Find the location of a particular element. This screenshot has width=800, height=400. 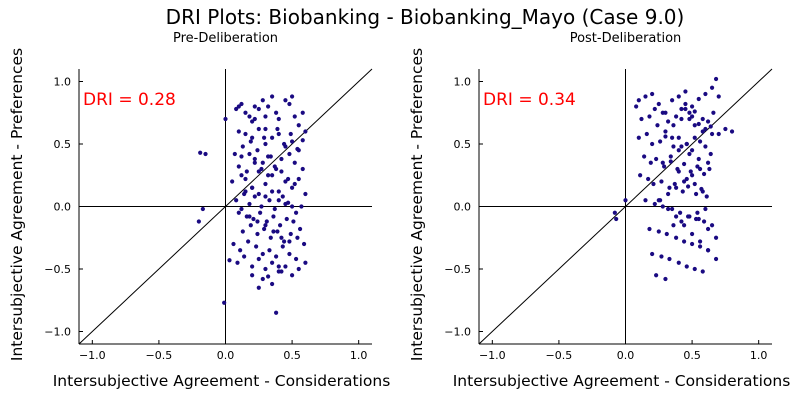

x-tick-label: 1.0 is located at coordinates (759, 355).